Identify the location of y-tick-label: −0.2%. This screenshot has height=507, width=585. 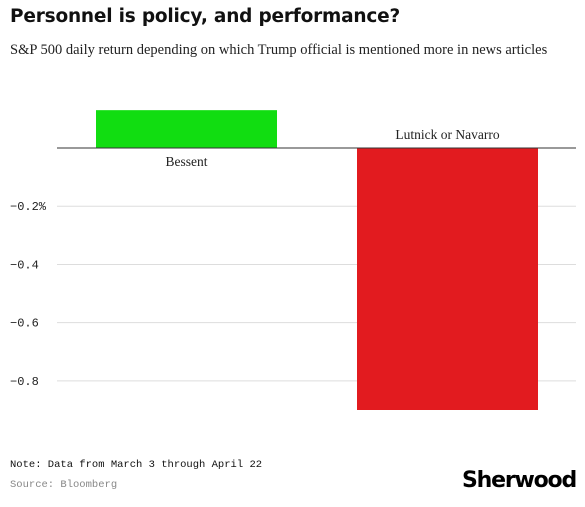
(28, 207).